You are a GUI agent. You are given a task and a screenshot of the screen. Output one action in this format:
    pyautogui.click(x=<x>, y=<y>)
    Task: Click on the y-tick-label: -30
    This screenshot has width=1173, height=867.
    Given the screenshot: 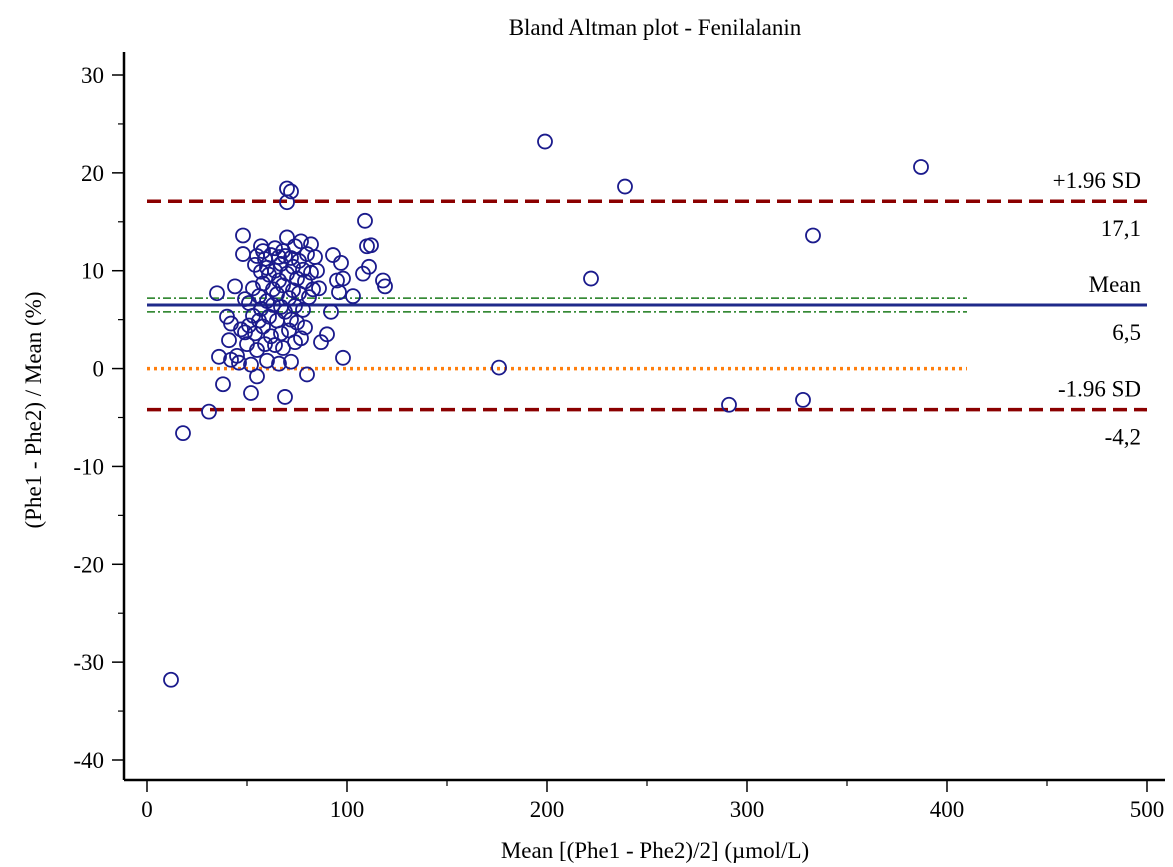 What is the action you would take?
    pyautogui.click(x=88, y=662)
    